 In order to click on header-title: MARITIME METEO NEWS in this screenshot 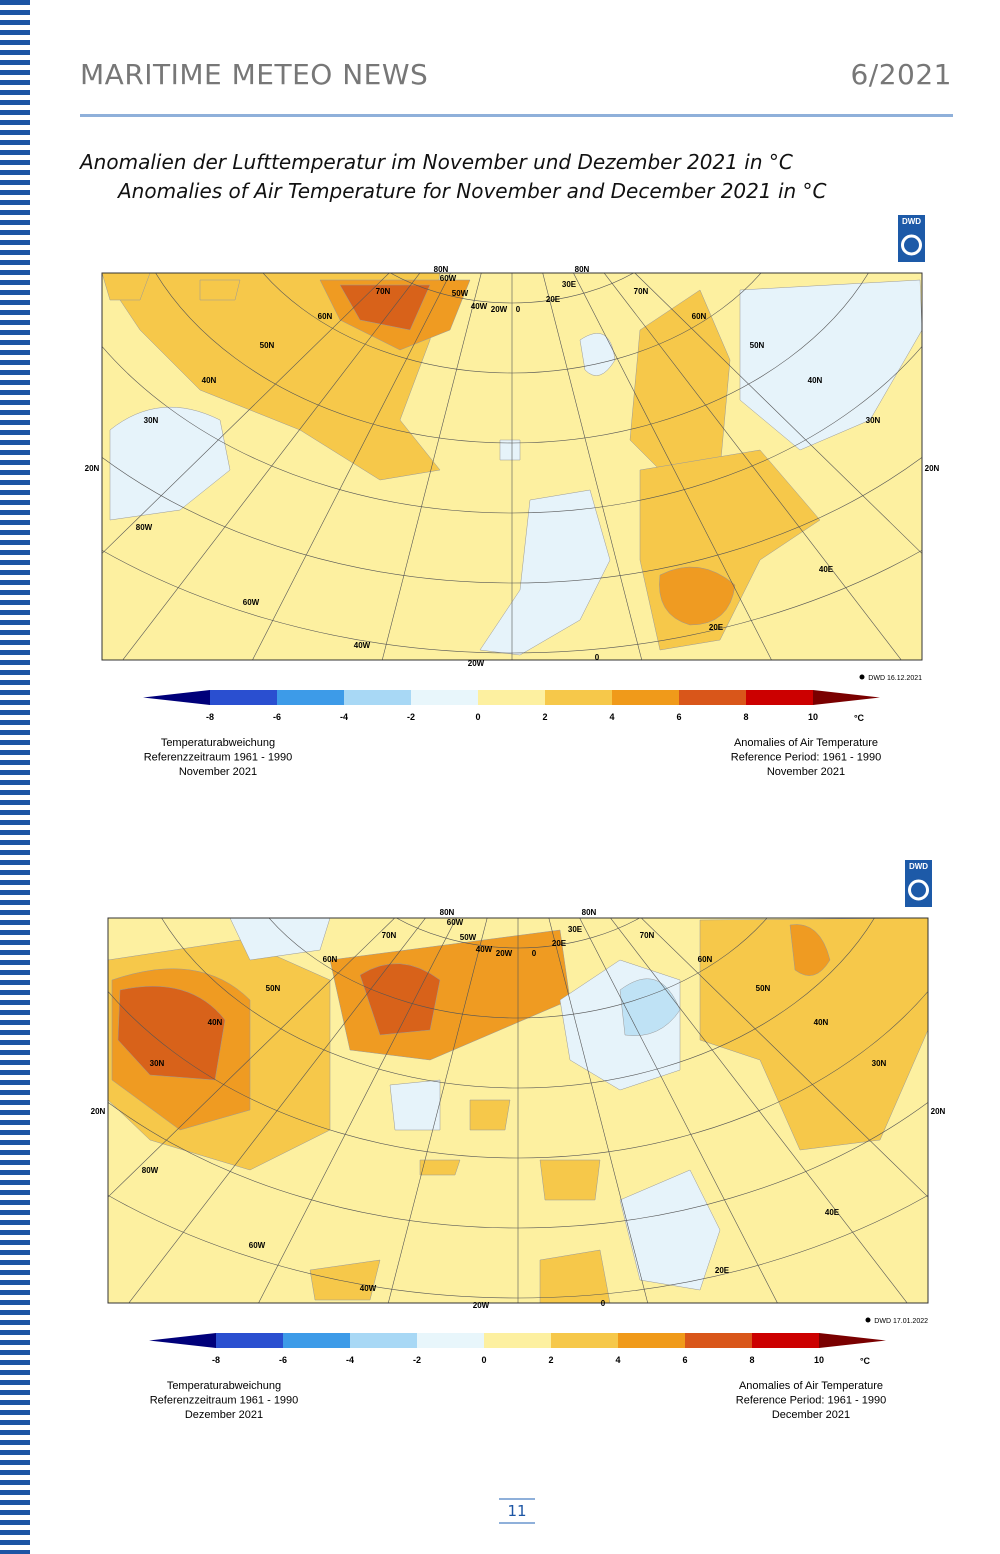, I will do `click(254, 74)`.